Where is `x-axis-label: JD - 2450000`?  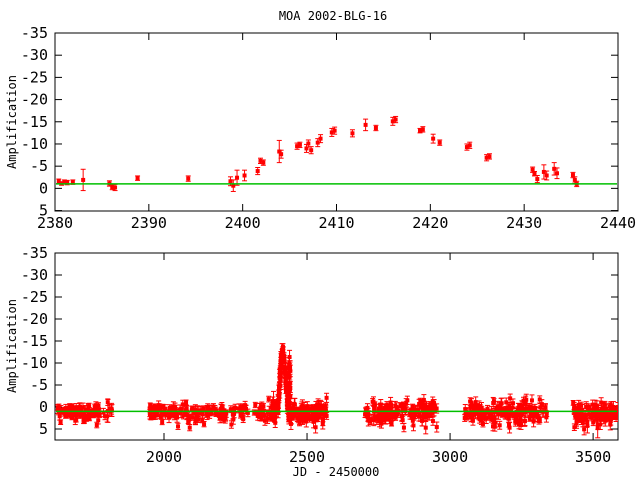
x-axis-label: JD - 2450000 is located at coordinates (336, 472).